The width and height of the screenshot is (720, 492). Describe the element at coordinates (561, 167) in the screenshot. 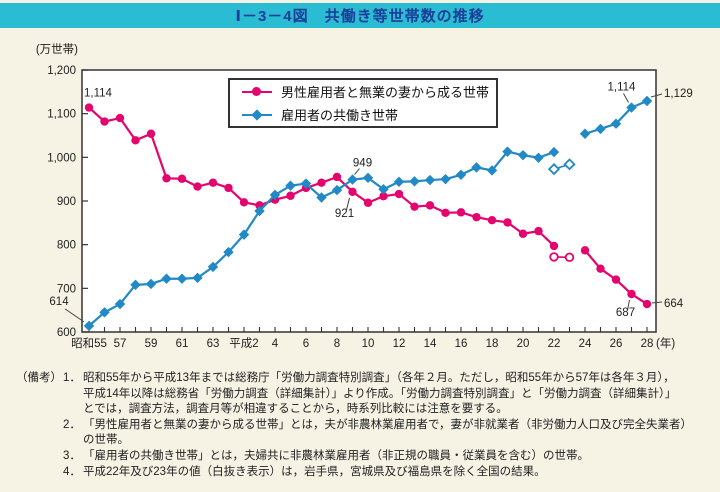

I see `open-markers-blue` at that location.